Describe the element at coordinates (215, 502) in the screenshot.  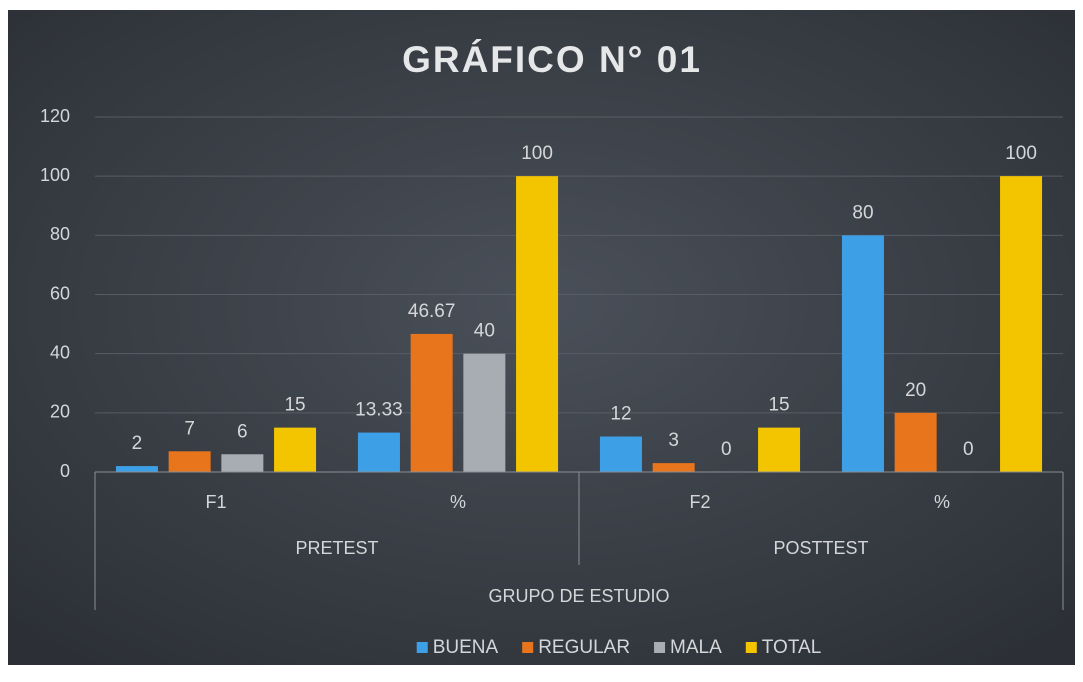
I see `x-tick-label: F1` at that location.